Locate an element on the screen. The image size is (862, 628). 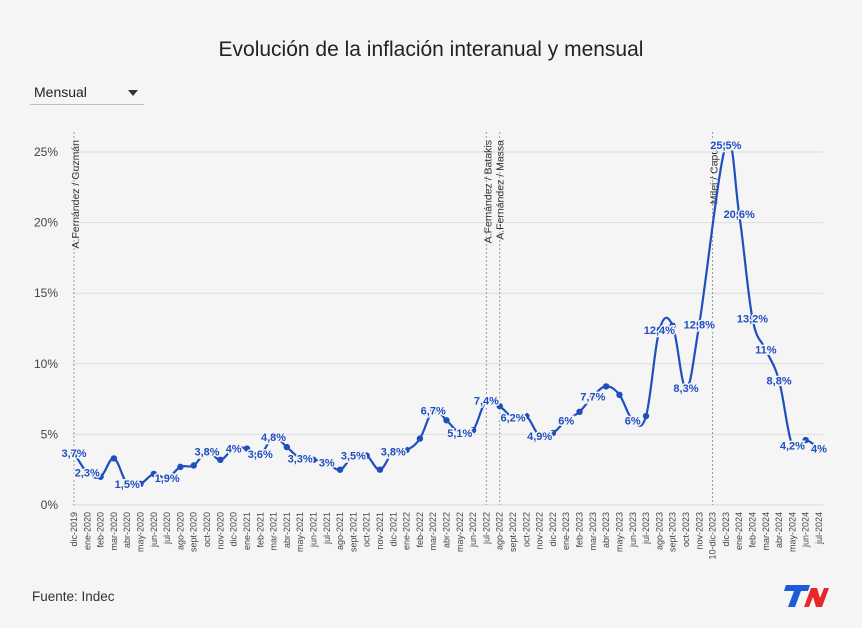
x-tick-label: ene-2020 is located at coordinates (87, 531).